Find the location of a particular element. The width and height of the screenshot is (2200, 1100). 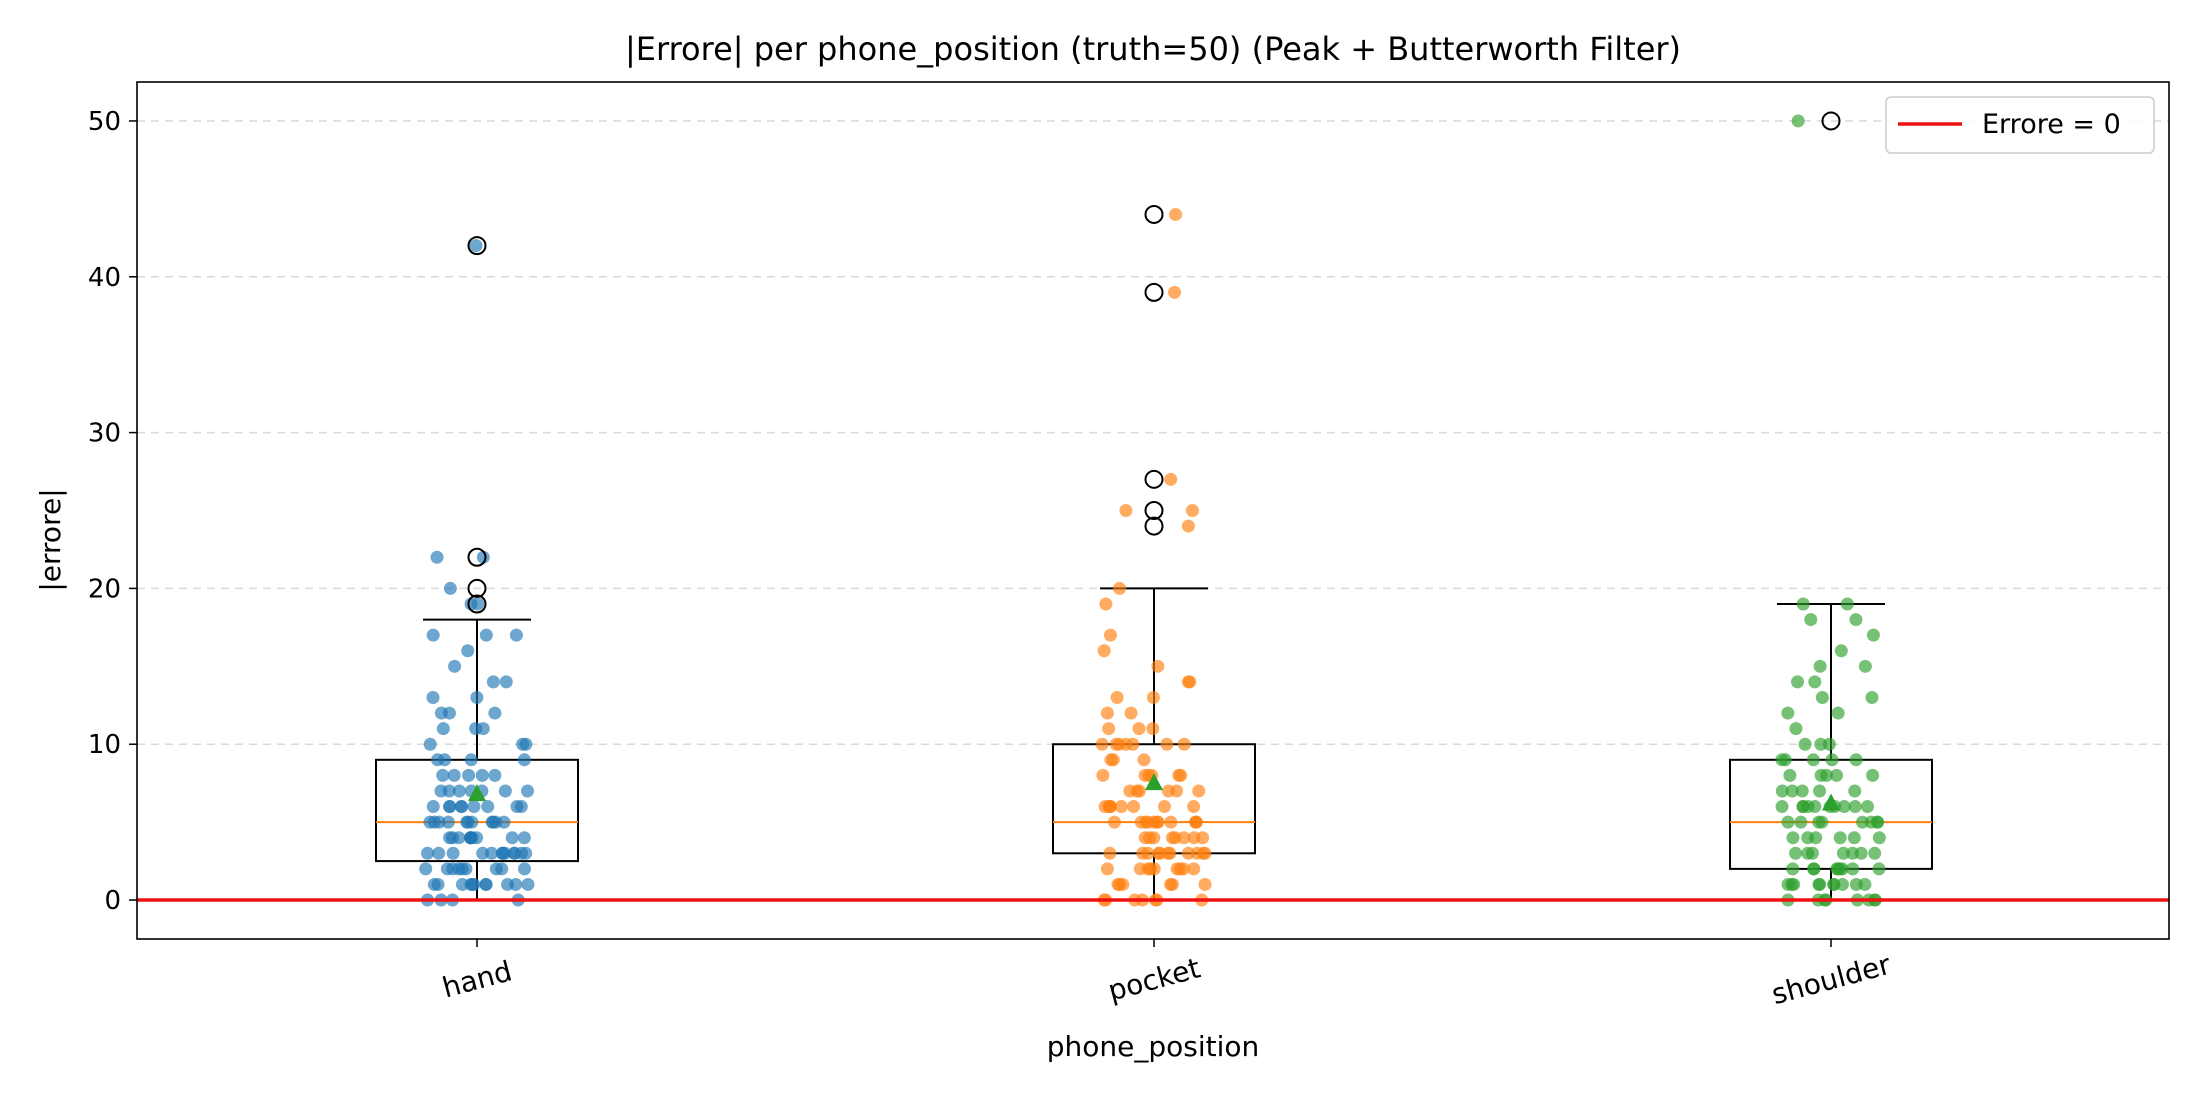

x-axis-label: phone_position is located at coordinates (1153, 1046).